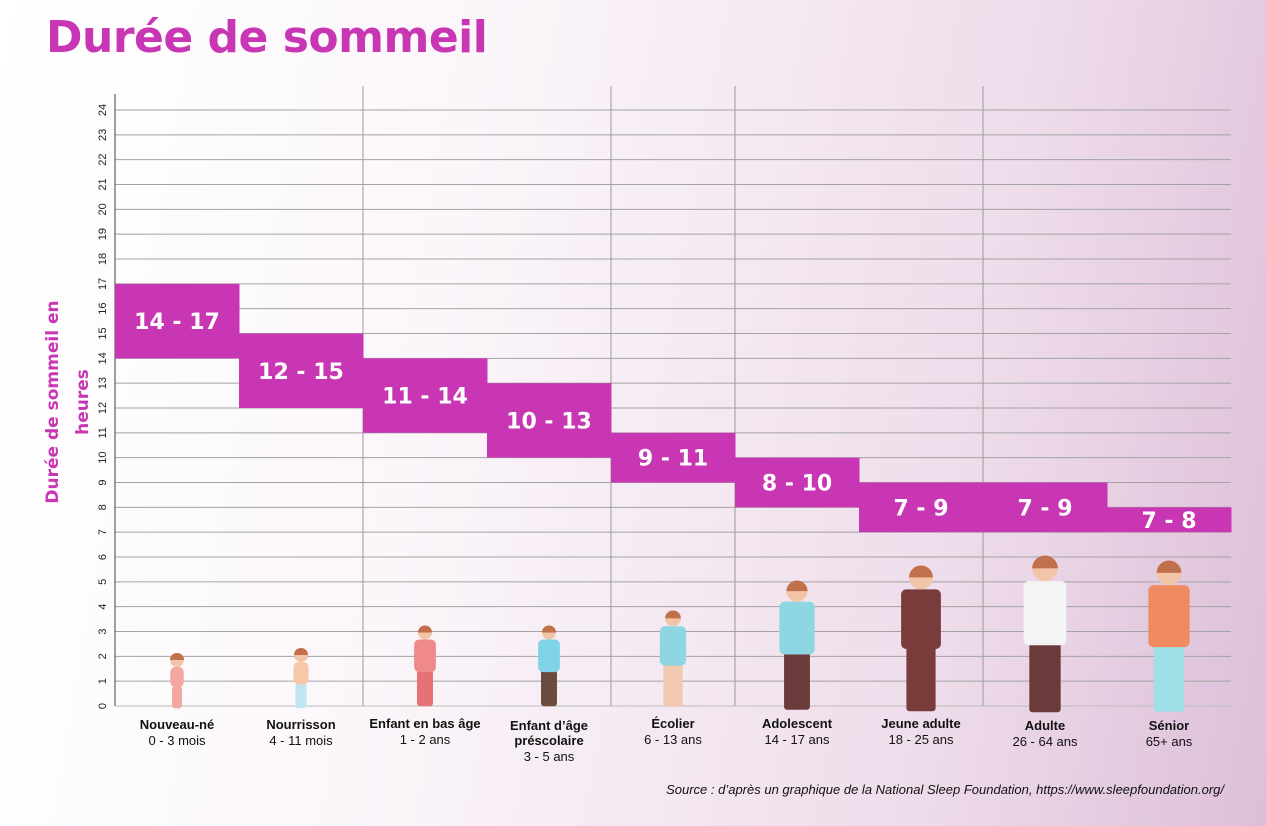 This screenshot has width=1266, height=826. Describe the element at coordinates (103, 631) in the screenshot. I see `y-tick-label: 3` at that location.